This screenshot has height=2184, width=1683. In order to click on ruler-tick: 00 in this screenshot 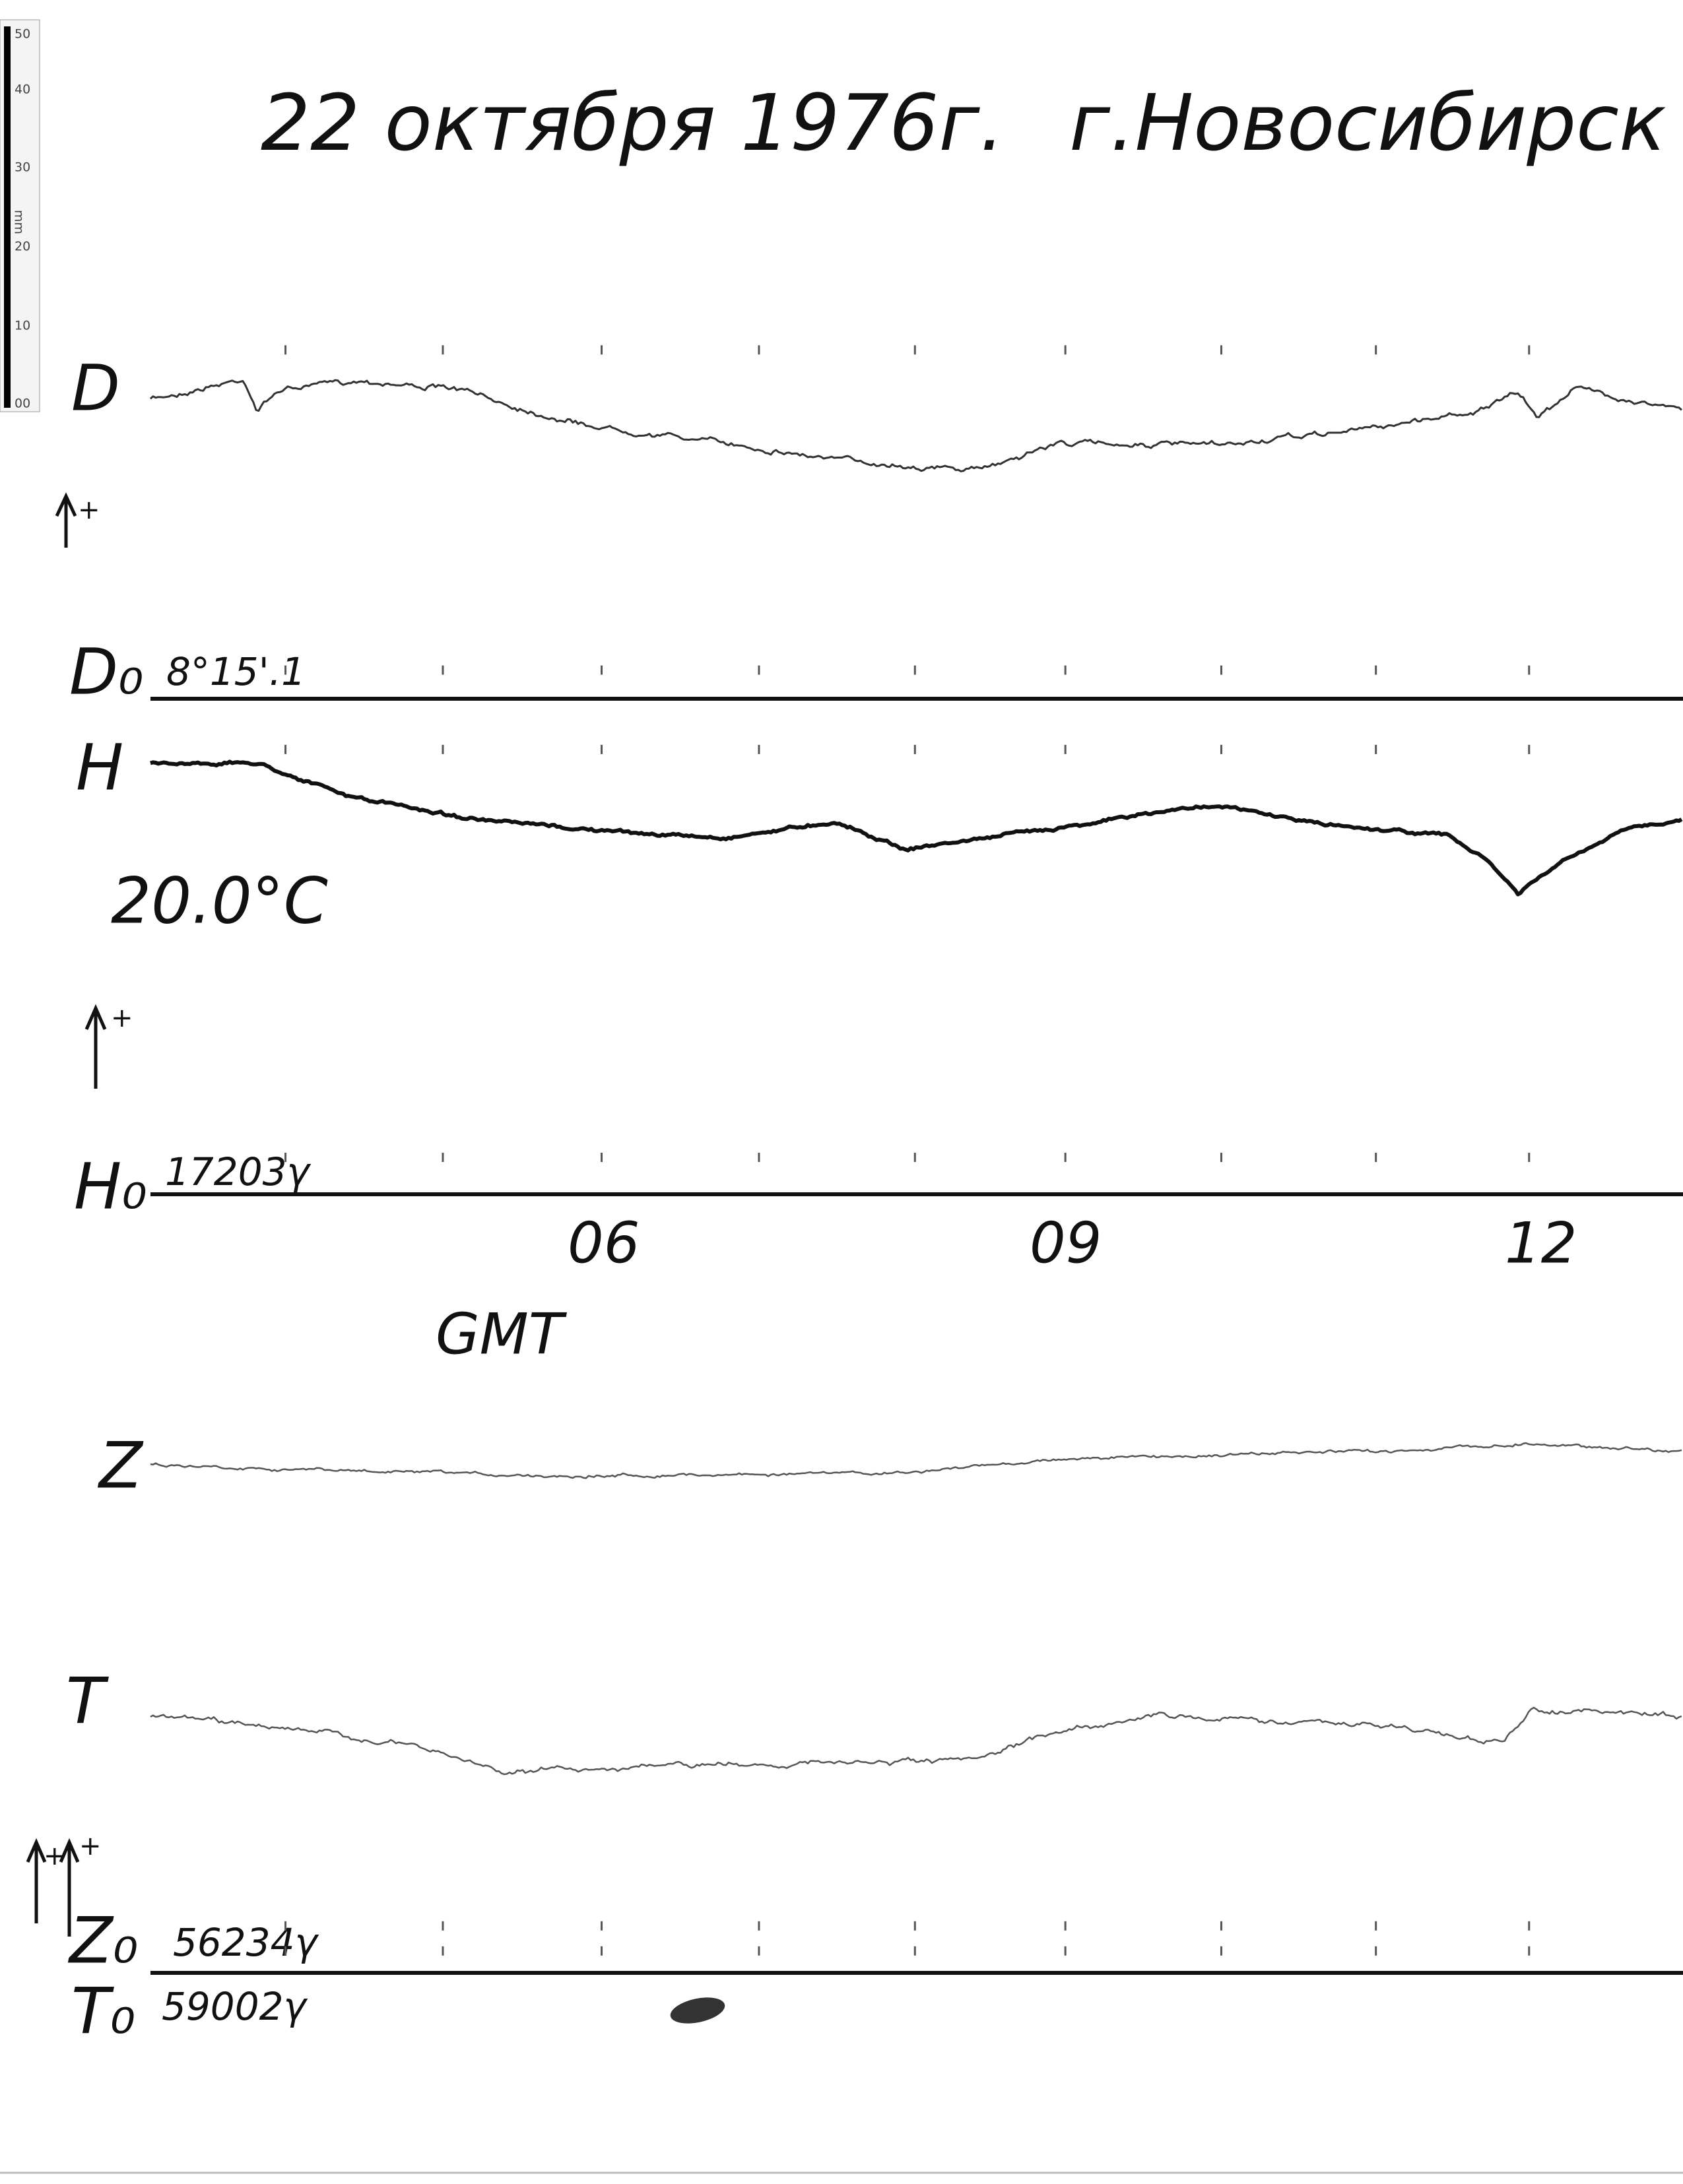, I will do `click(23, 404)`.